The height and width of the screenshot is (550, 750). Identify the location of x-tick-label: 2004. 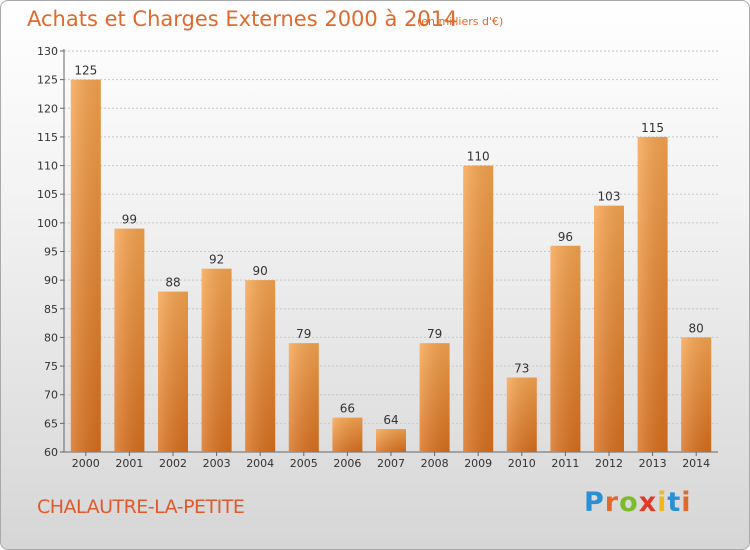
(260, 463).